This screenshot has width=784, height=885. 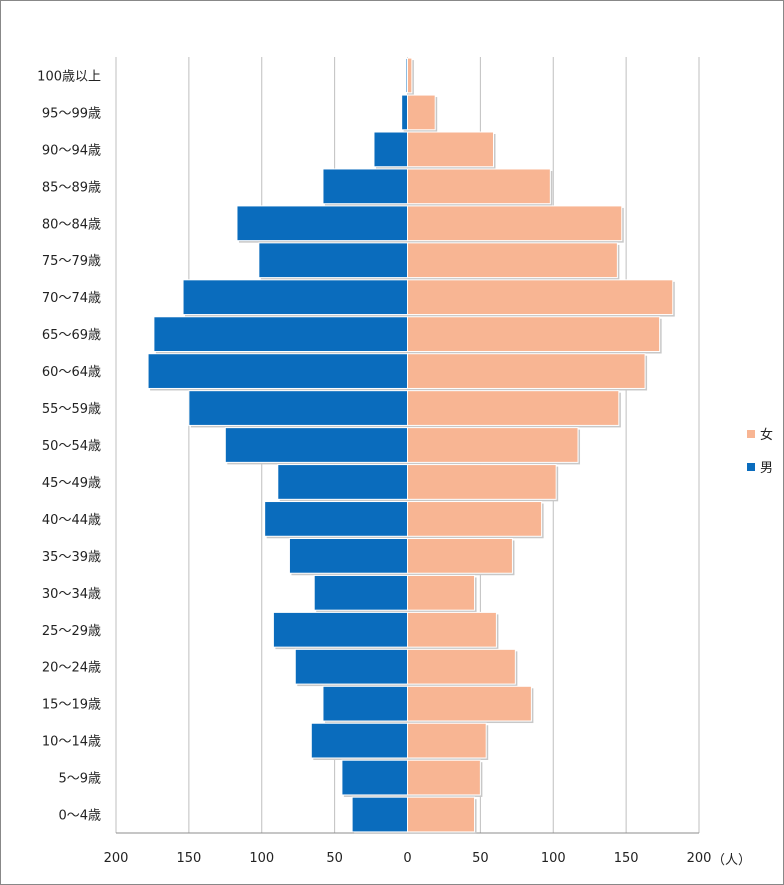 What do you see at coordinates (751, 434) in the screenshot?
I see `legend-swatch-female` at bounding box center [751, 434].